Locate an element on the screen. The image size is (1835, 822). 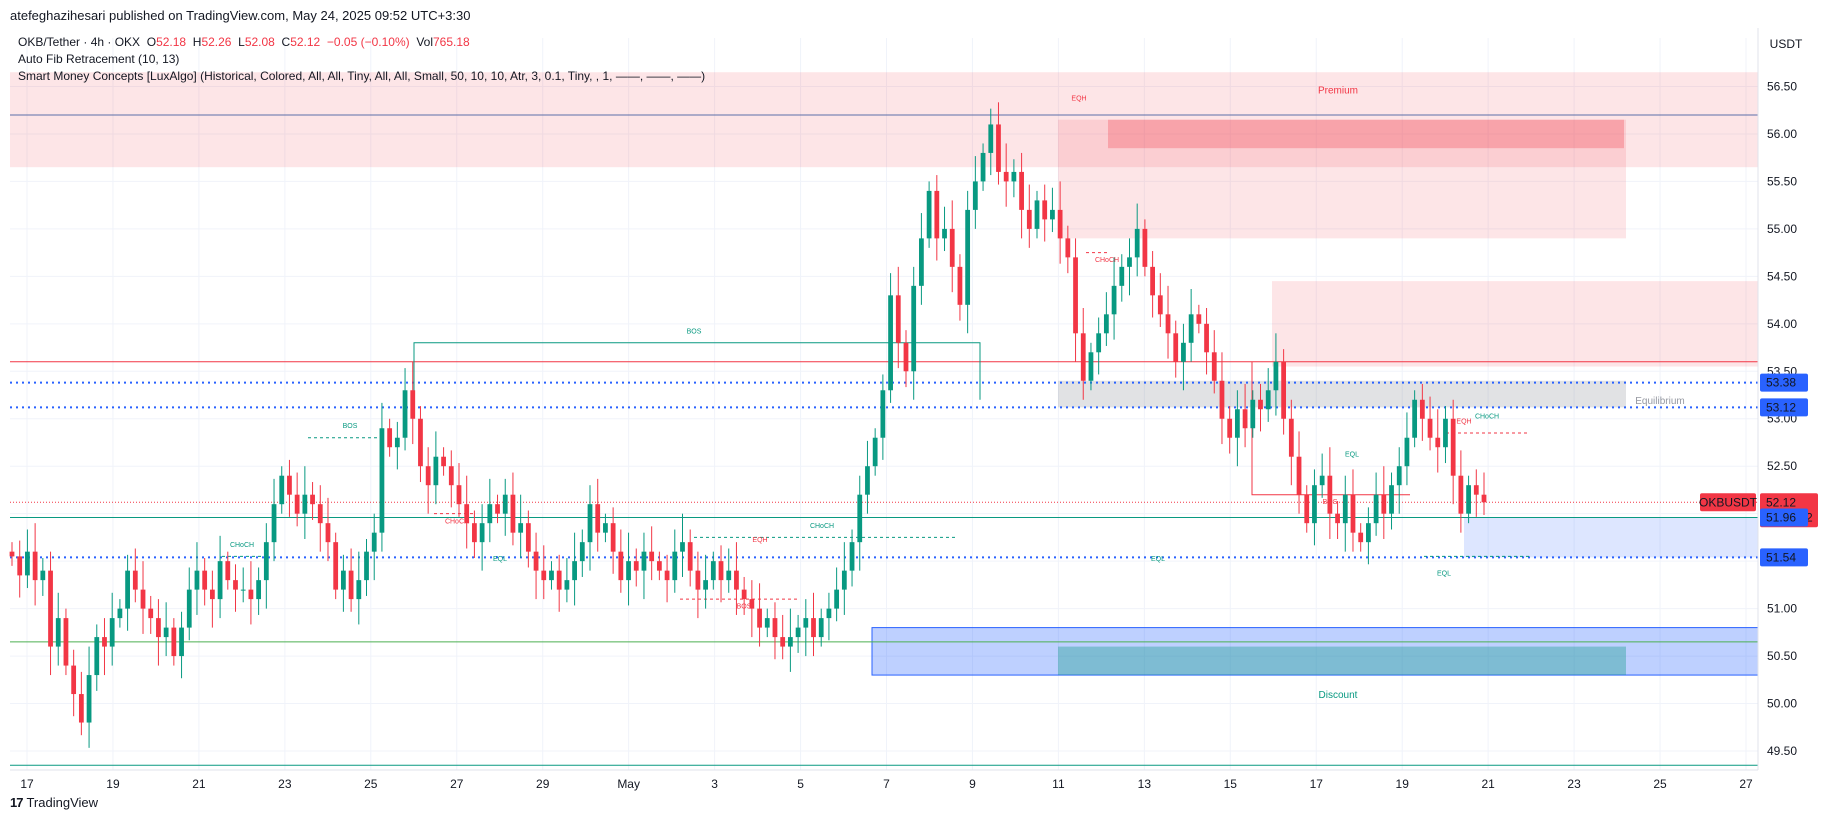
open-label: O is located at coordinates (151, 42).